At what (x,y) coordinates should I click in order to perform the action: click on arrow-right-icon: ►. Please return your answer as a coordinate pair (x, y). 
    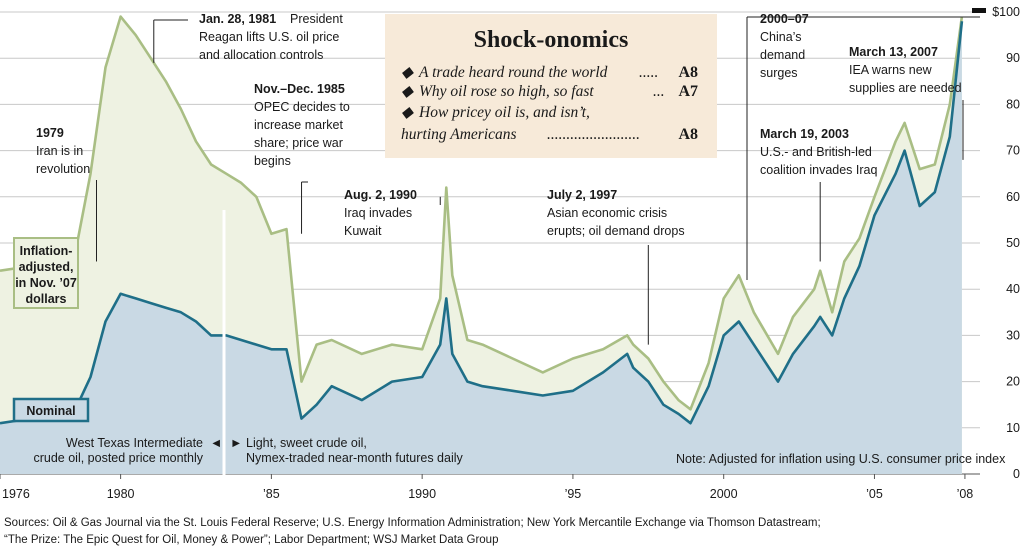
    Looking at the image, I should click on (236, 443).